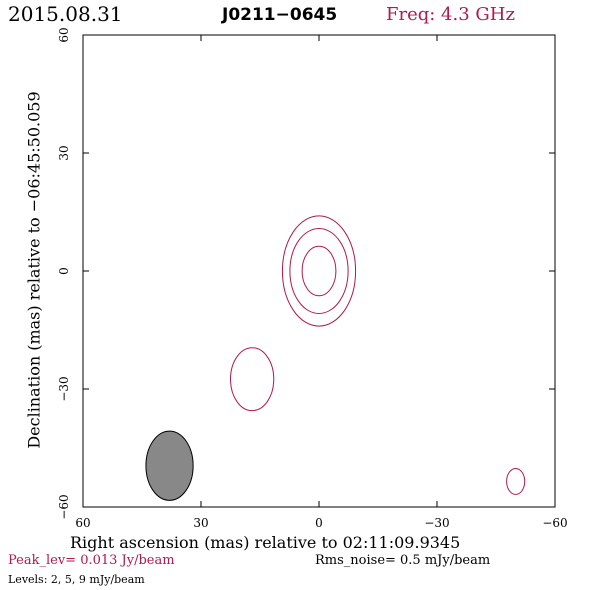 The image size is (590, 590). I want to click on y-tick-label: −60, so click(64, 506).